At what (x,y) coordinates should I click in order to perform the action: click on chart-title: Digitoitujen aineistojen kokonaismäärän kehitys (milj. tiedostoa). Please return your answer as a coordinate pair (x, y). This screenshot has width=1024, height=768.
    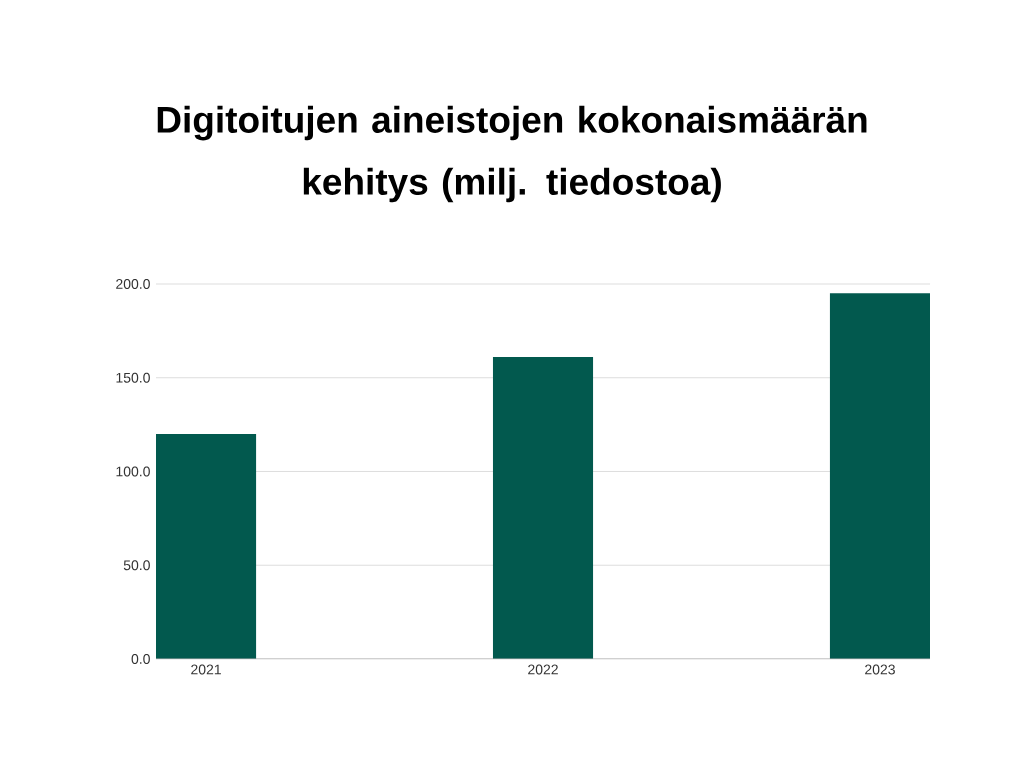
    Looking at the image, I should click on (512, 154).